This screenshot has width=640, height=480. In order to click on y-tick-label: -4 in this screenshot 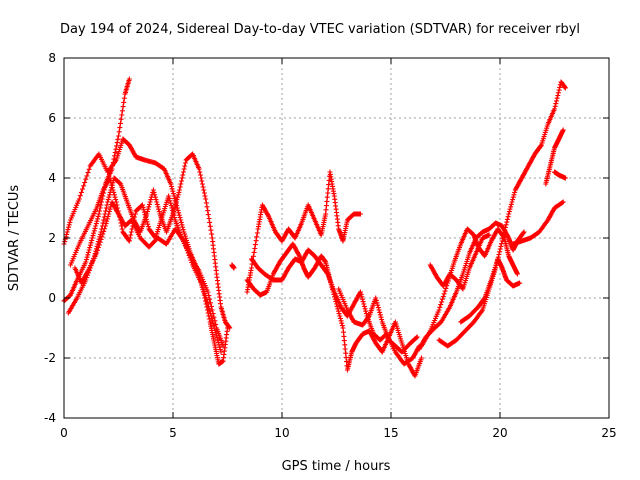, I will do `click(50, 418)`.